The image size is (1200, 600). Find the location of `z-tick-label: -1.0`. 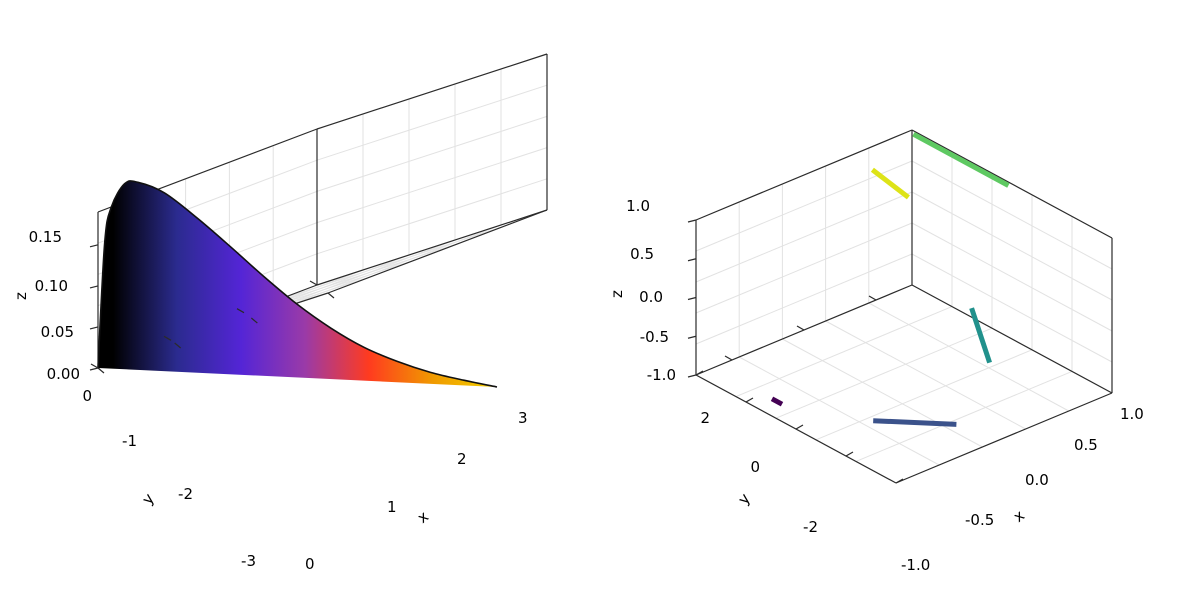

z-tick-label: -1.0 is located at coordinates (661, 375).